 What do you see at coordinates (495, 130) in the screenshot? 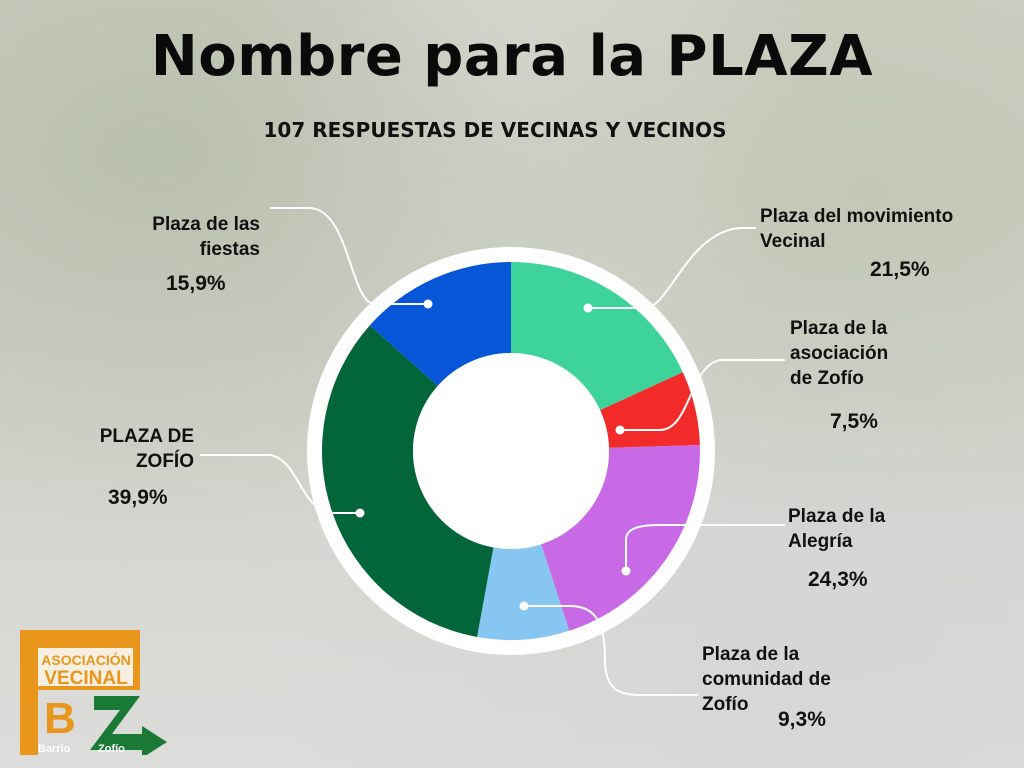
I see `chart-subtitle: 107 RESPUESTAS DE VECINAS Y VECINOS` at bounding box center [495, 130].